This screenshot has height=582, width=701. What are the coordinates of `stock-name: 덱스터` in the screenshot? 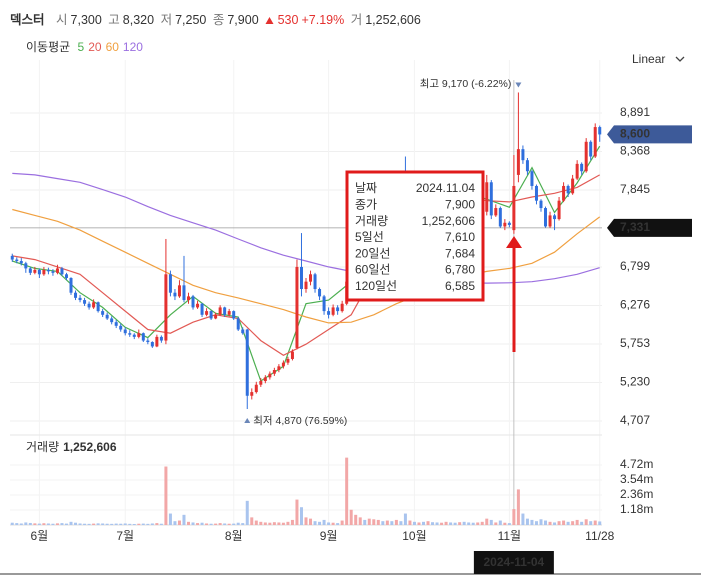 It's located at (27, 20).